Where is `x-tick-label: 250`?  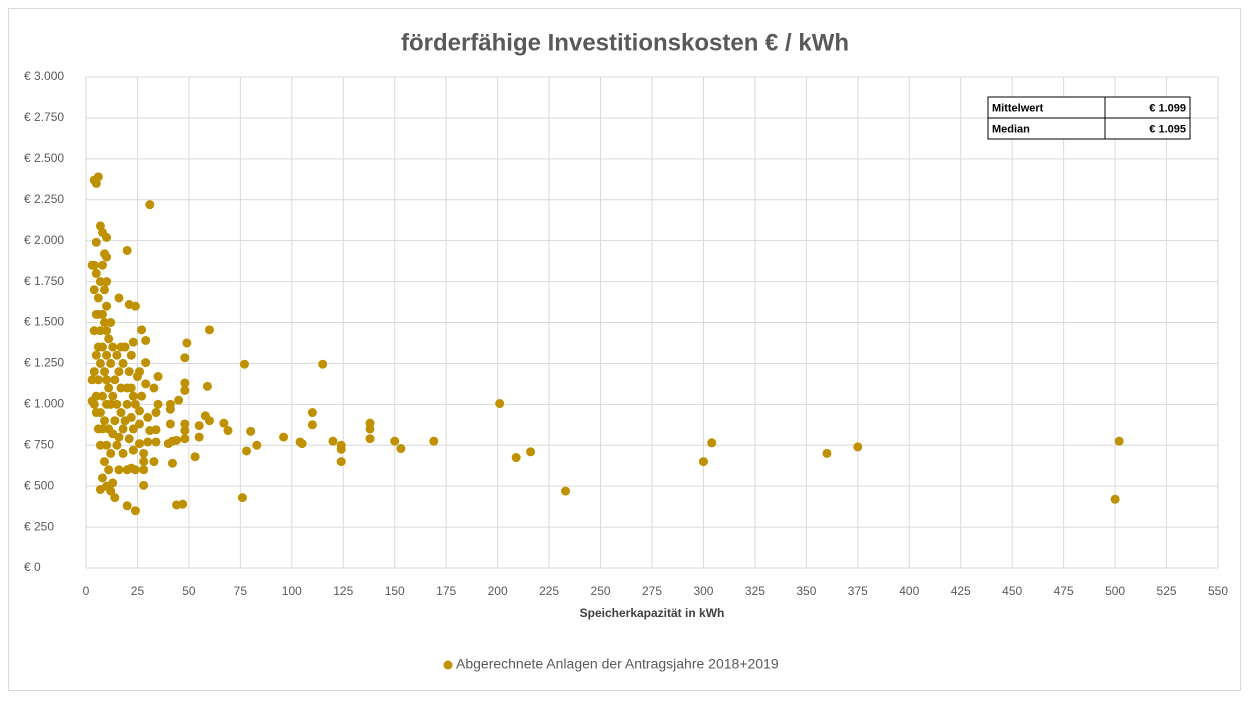 x-tick-label: 250 is located at coordinates (601, 591).